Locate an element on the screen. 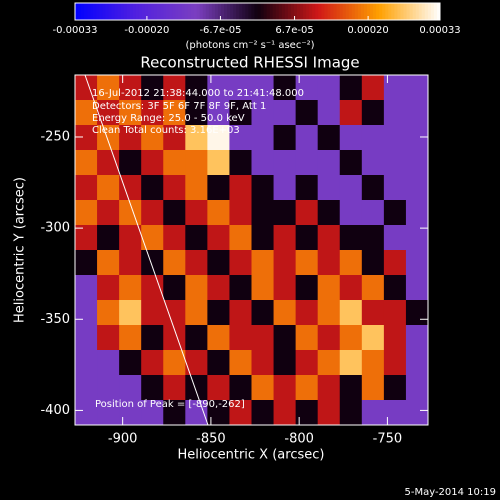  y-tick-label: -350 is located at coordinates (55, 319).